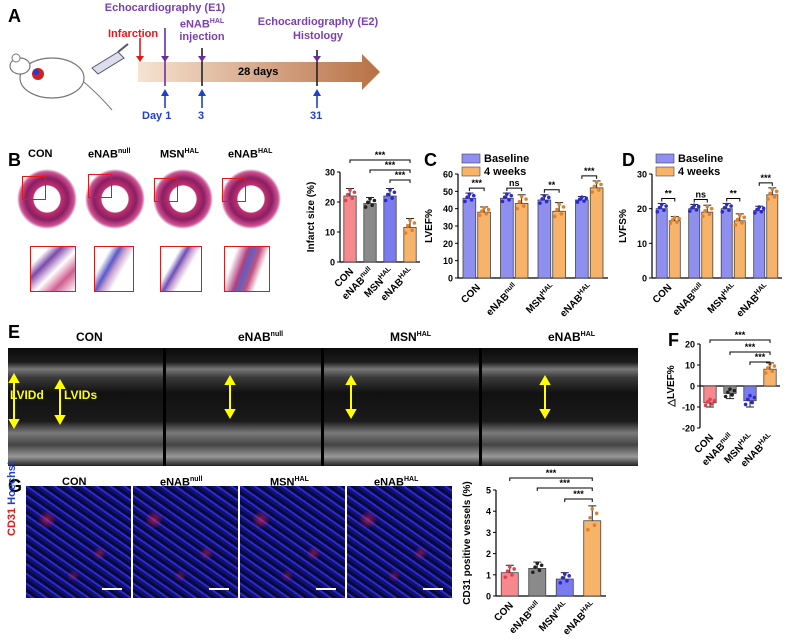 The width and height of the screenshot is (789, 642). What do you see at coordinates (448, 175) in the screenshot?
I see `y-tick-label: 60` at bounding box center [448, 175].